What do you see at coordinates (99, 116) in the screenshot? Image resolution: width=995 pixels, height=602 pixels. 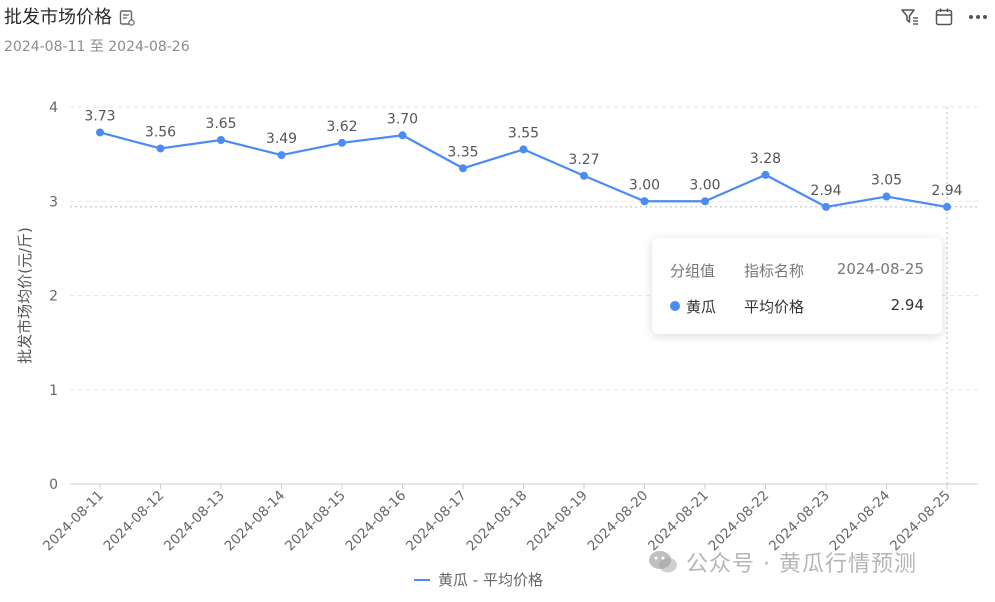 I see `data-label: 3.73` at bounding box center [99, 116].